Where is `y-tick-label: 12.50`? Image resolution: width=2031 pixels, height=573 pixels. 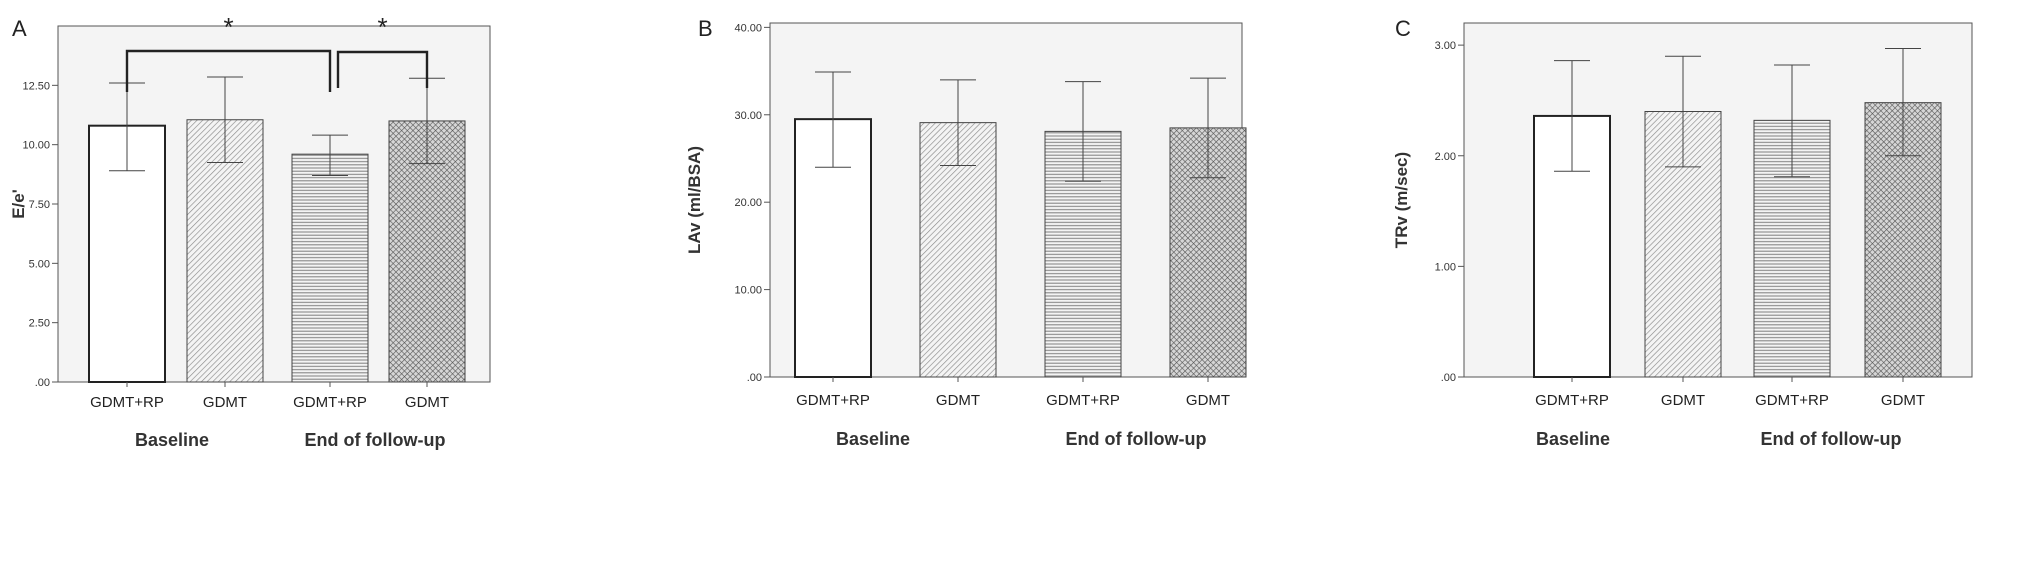 y-tick-label: 12.50 is located at coordinates (36, 86).